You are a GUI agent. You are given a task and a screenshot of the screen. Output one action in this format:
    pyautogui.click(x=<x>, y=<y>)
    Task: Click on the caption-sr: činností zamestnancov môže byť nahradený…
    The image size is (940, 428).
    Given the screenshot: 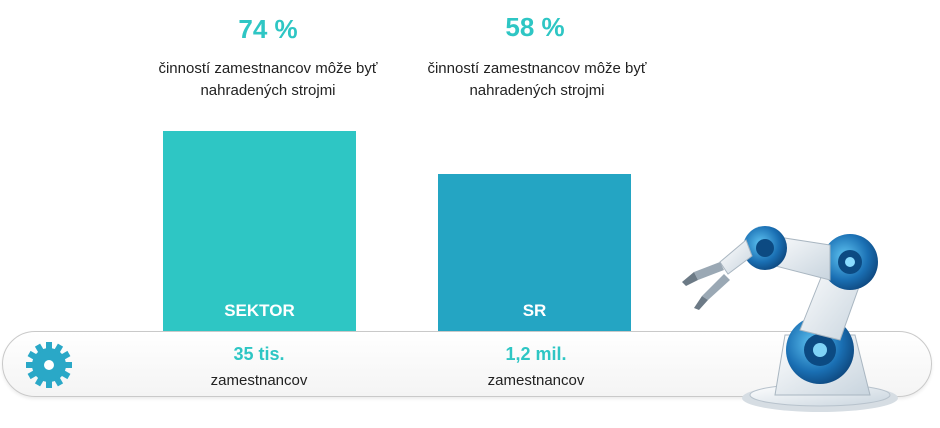 What is the action you would take?
    pyautogui.click(x=537, y=80)
    